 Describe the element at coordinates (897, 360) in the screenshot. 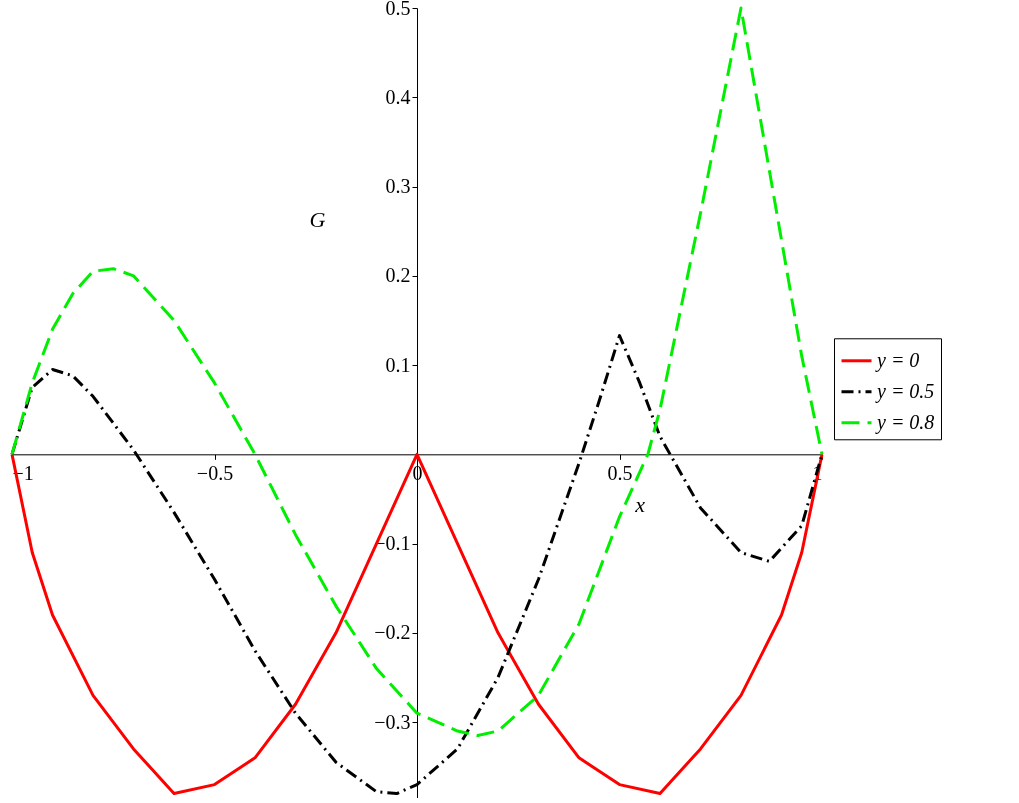

I see `legend-label: y = 0` at that location.